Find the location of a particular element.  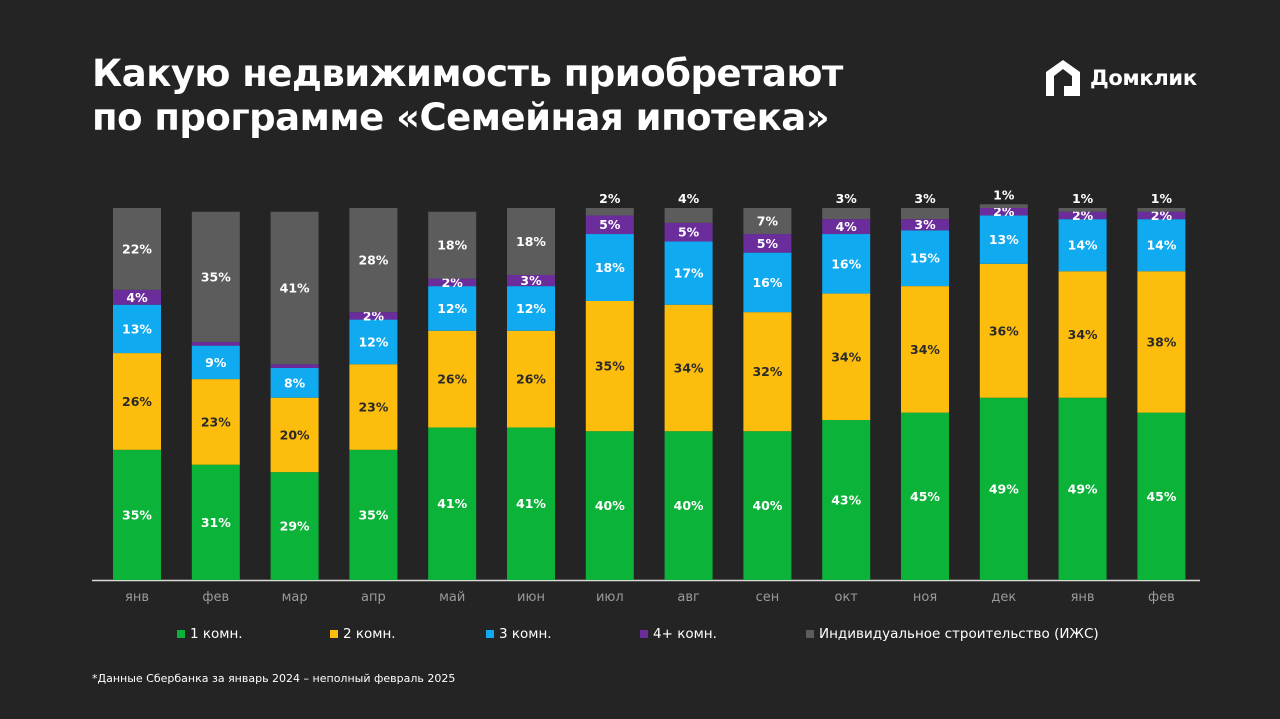

x-tick-label: мар is located at coordinates (295, 597).